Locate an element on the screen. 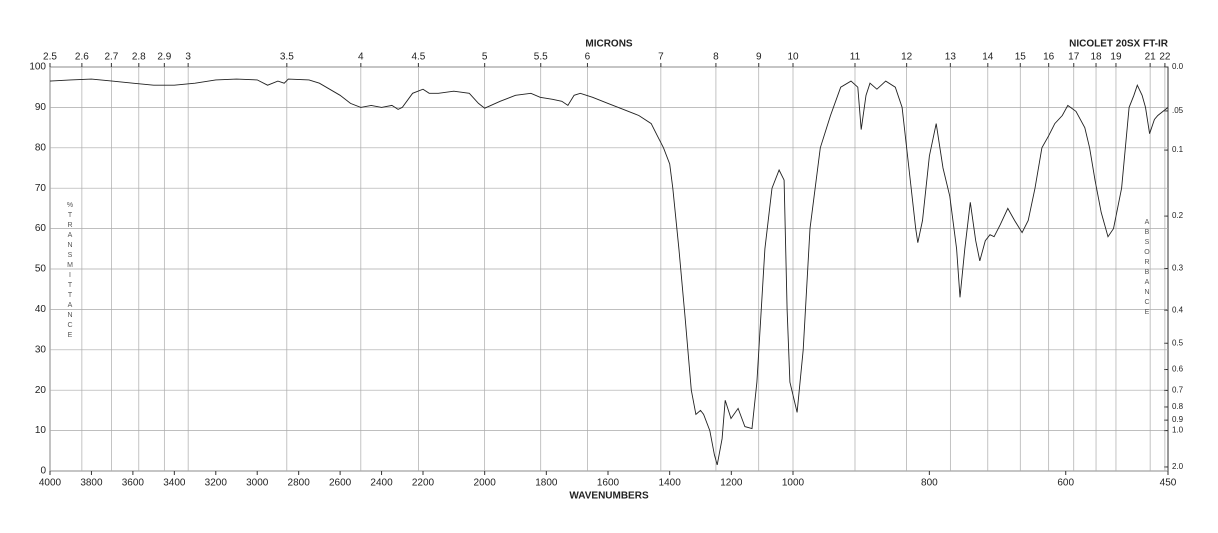 This screenshot has height=533, width=1218. x2-axis-title: MICRONS is located at coordinates (609, 44).